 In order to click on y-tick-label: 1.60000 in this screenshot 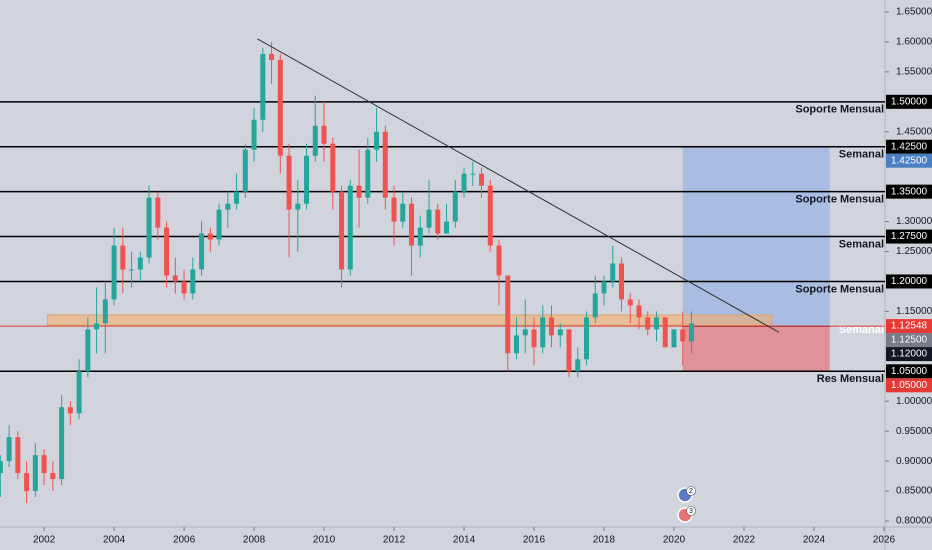, I will do `click(914, 42)`.